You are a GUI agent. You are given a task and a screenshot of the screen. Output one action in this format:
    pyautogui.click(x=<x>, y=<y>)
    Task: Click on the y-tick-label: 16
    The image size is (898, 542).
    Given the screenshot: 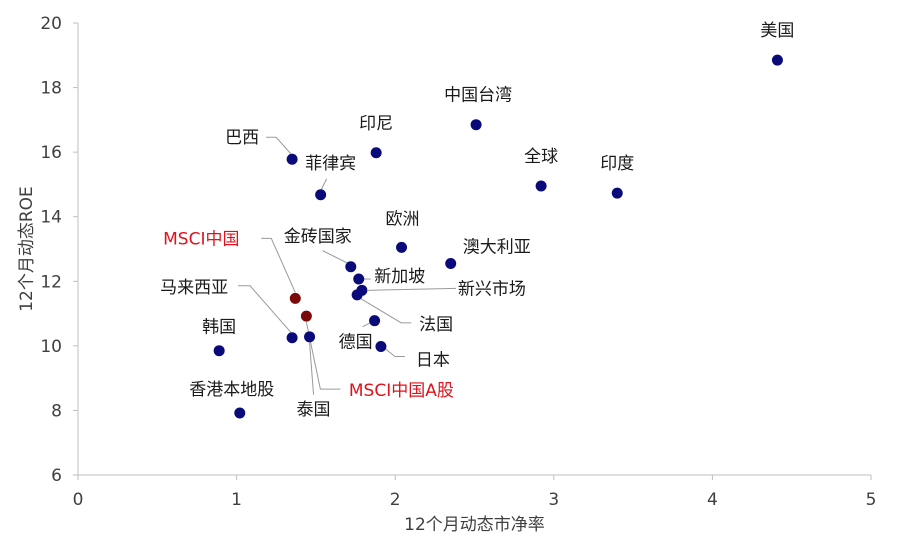 What is the action you would take?
    pyautogui.click(x=51, y=153)
    